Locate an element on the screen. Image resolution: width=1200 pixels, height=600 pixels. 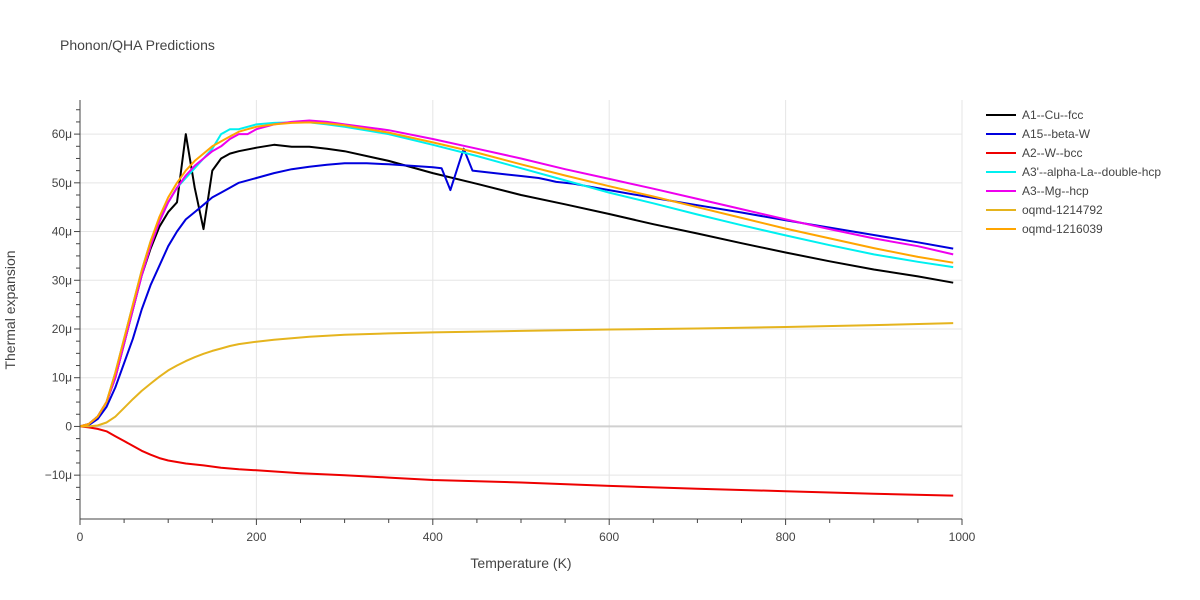
chart-title: Phonon/QHA Predictions is located at coordinates (137, 45).